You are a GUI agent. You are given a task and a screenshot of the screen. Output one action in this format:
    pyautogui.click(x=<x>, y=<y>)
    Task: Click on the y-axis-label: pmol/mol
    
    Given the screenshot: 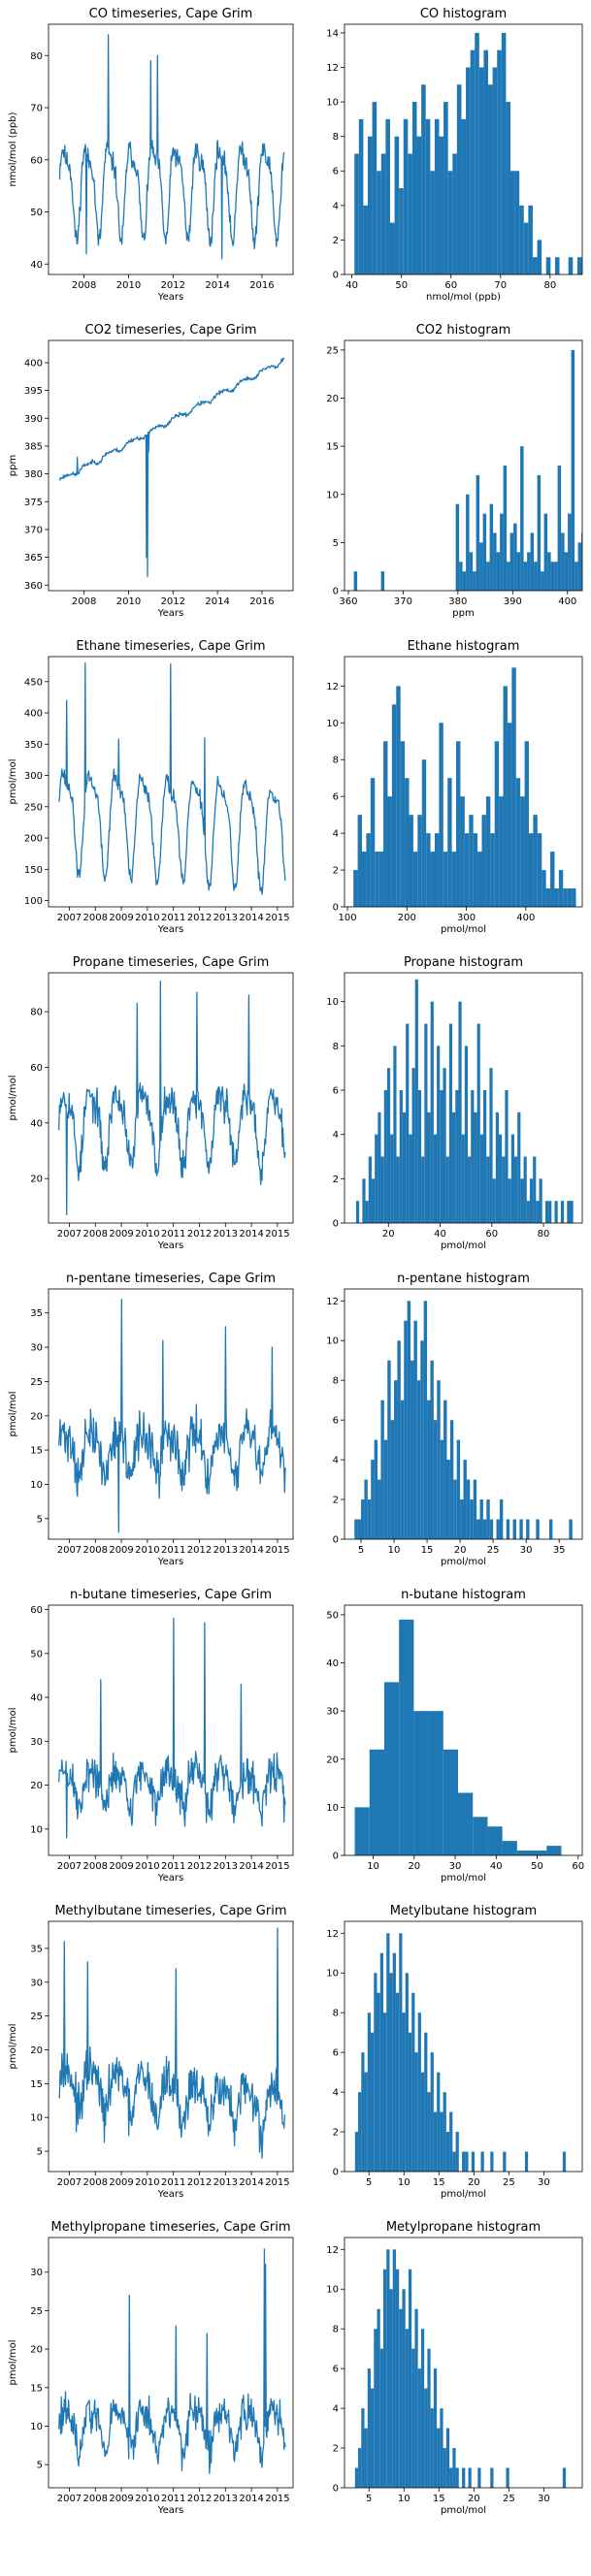 What is the action you would take?
    pyautogui.click(x=13, y=2363)
    